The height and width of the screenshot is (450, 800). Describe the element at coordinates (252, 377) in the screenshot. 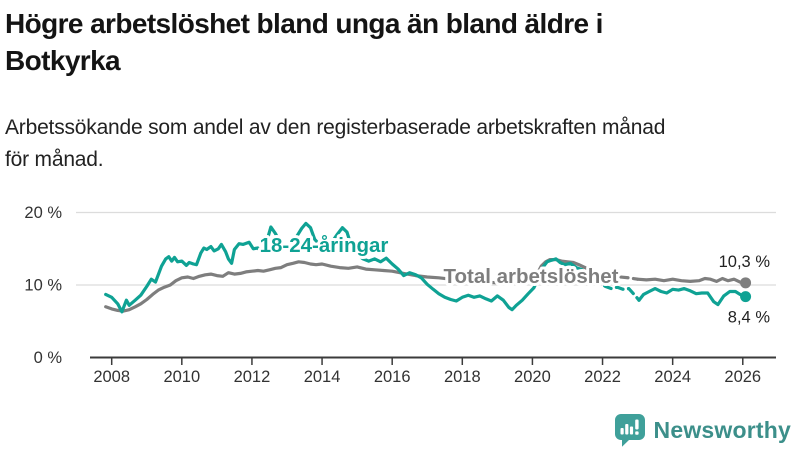

I see `x-tick-label: 2012` at that location.